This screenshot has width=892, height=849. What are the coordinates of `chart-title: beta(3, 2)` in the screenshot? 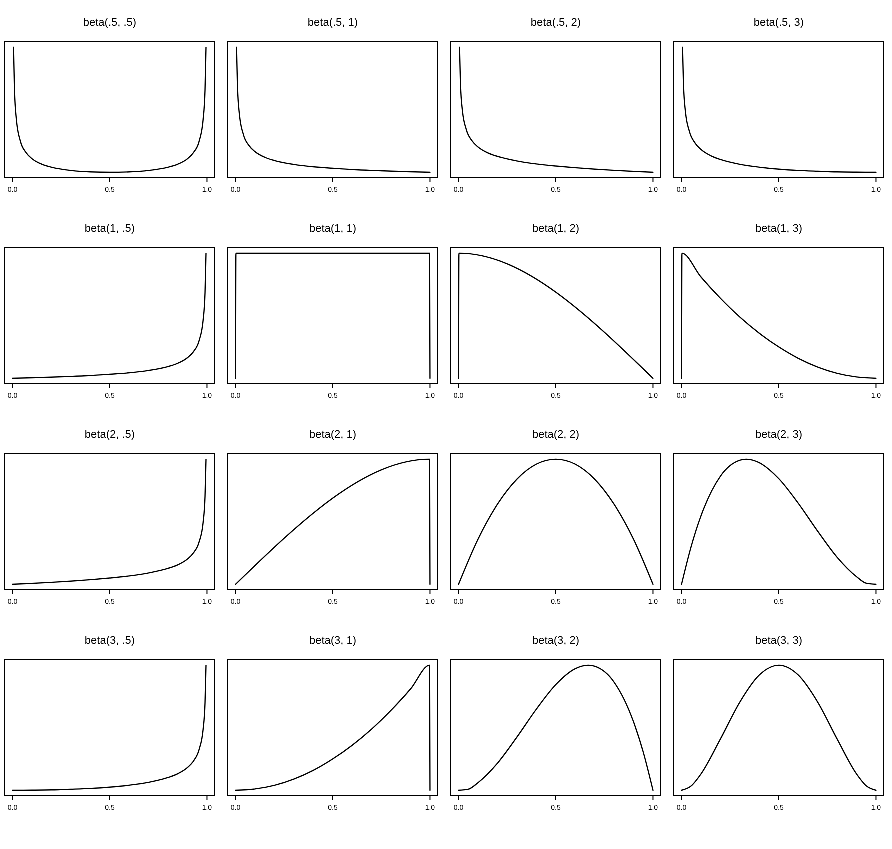 It's located at (556, 641).